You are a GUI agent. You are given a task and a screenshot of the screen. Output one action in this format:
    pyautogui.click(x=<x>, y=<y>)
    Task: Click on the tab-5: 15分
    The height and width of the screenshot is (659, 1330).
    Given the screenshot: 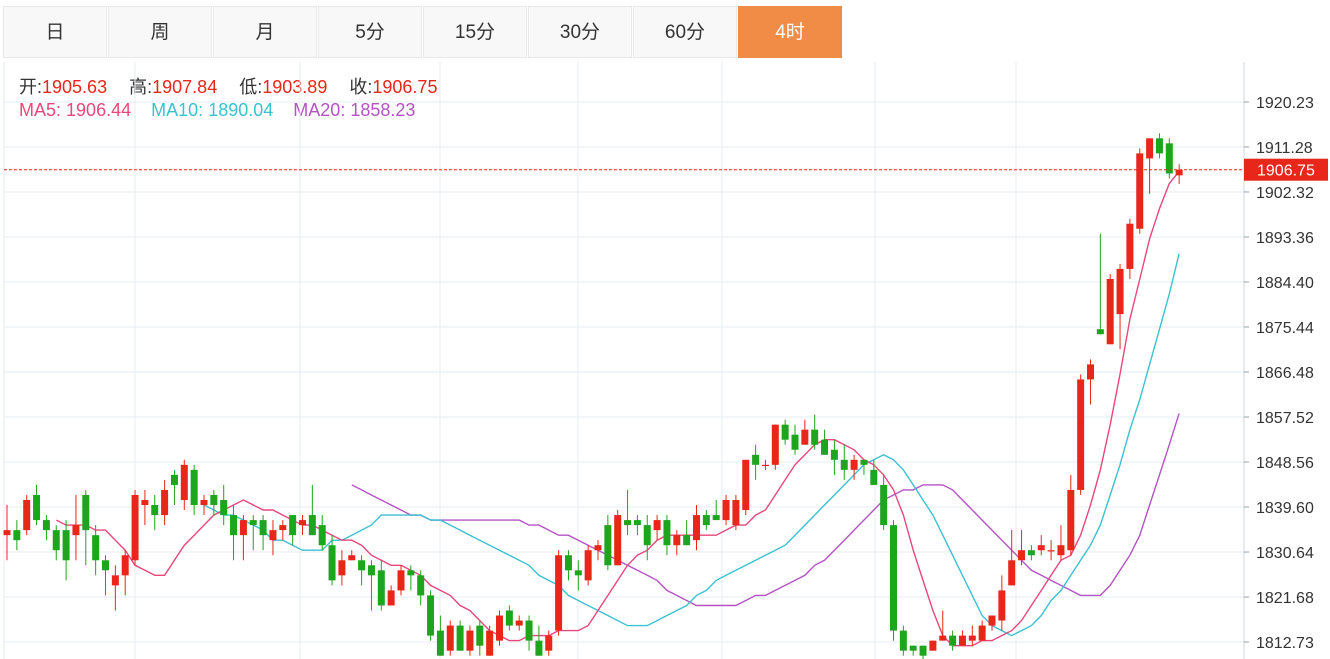 What is the action you would take?
    pyautogui.click(x=475, y=32)
    